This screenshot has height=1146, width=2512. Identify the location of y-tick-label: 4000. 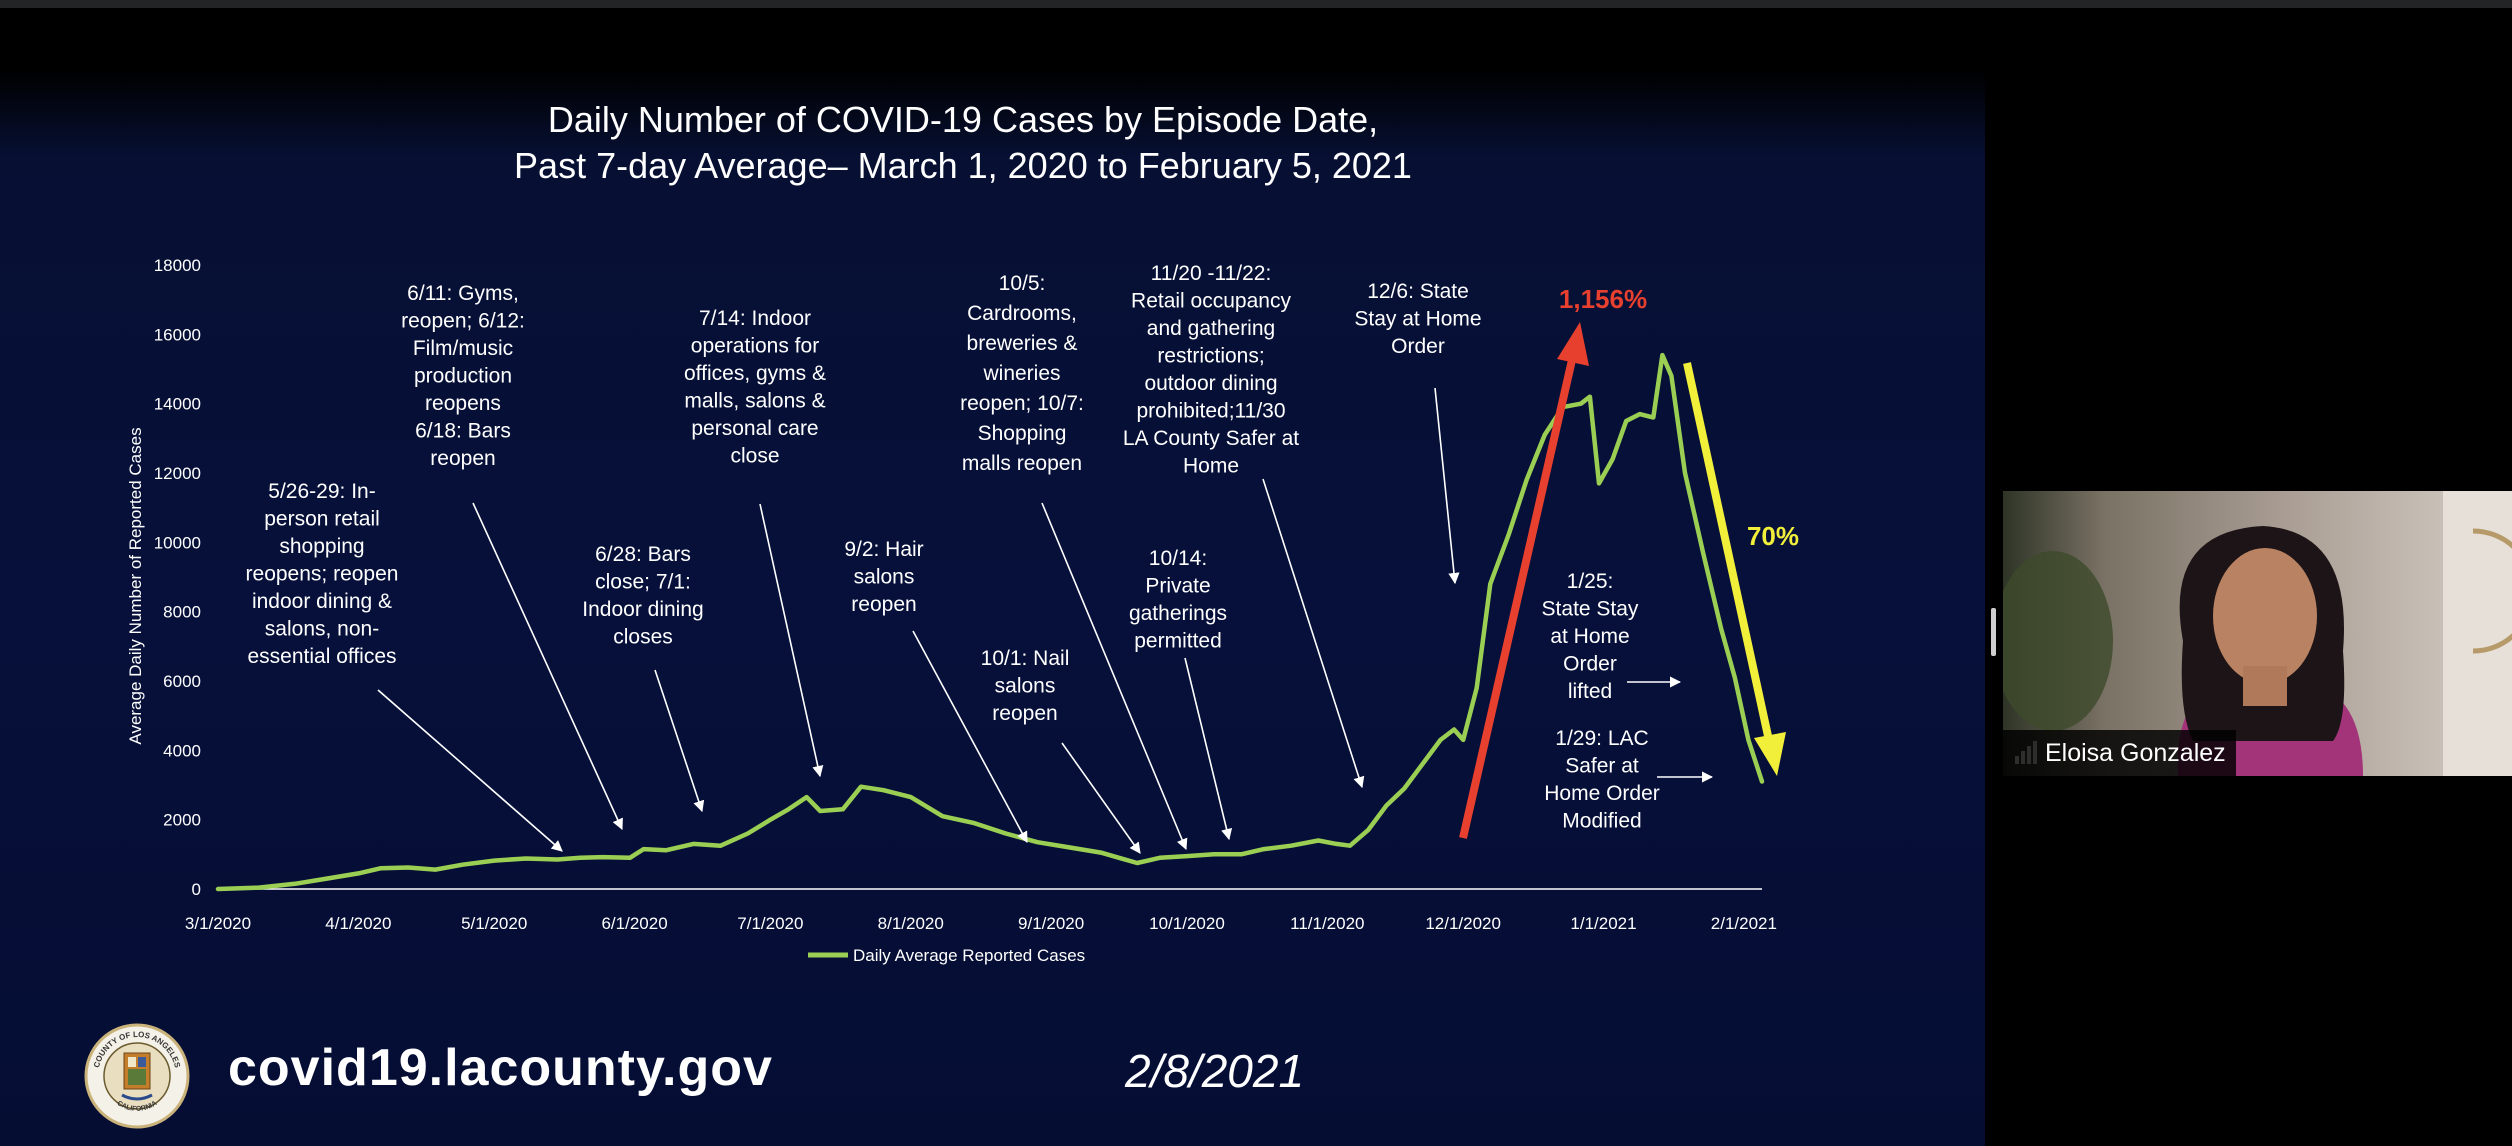
(182, 750).